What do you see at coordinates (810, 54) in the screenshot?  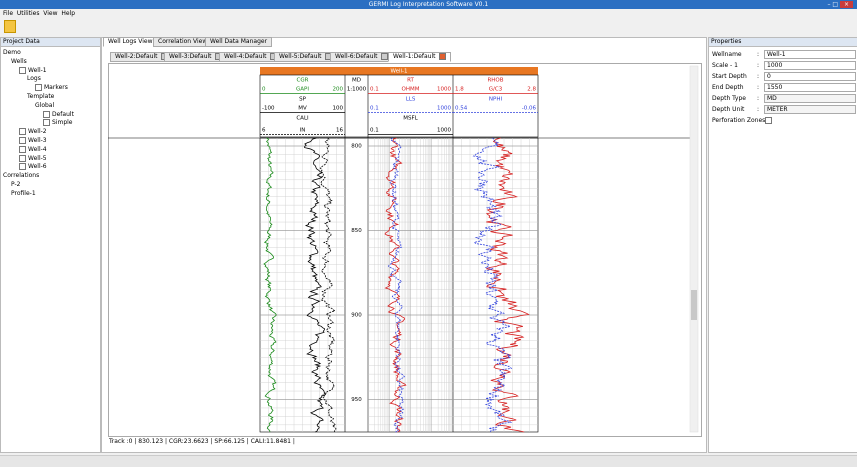 I see `property-value: Well-1` at bounding box center [810, 54].